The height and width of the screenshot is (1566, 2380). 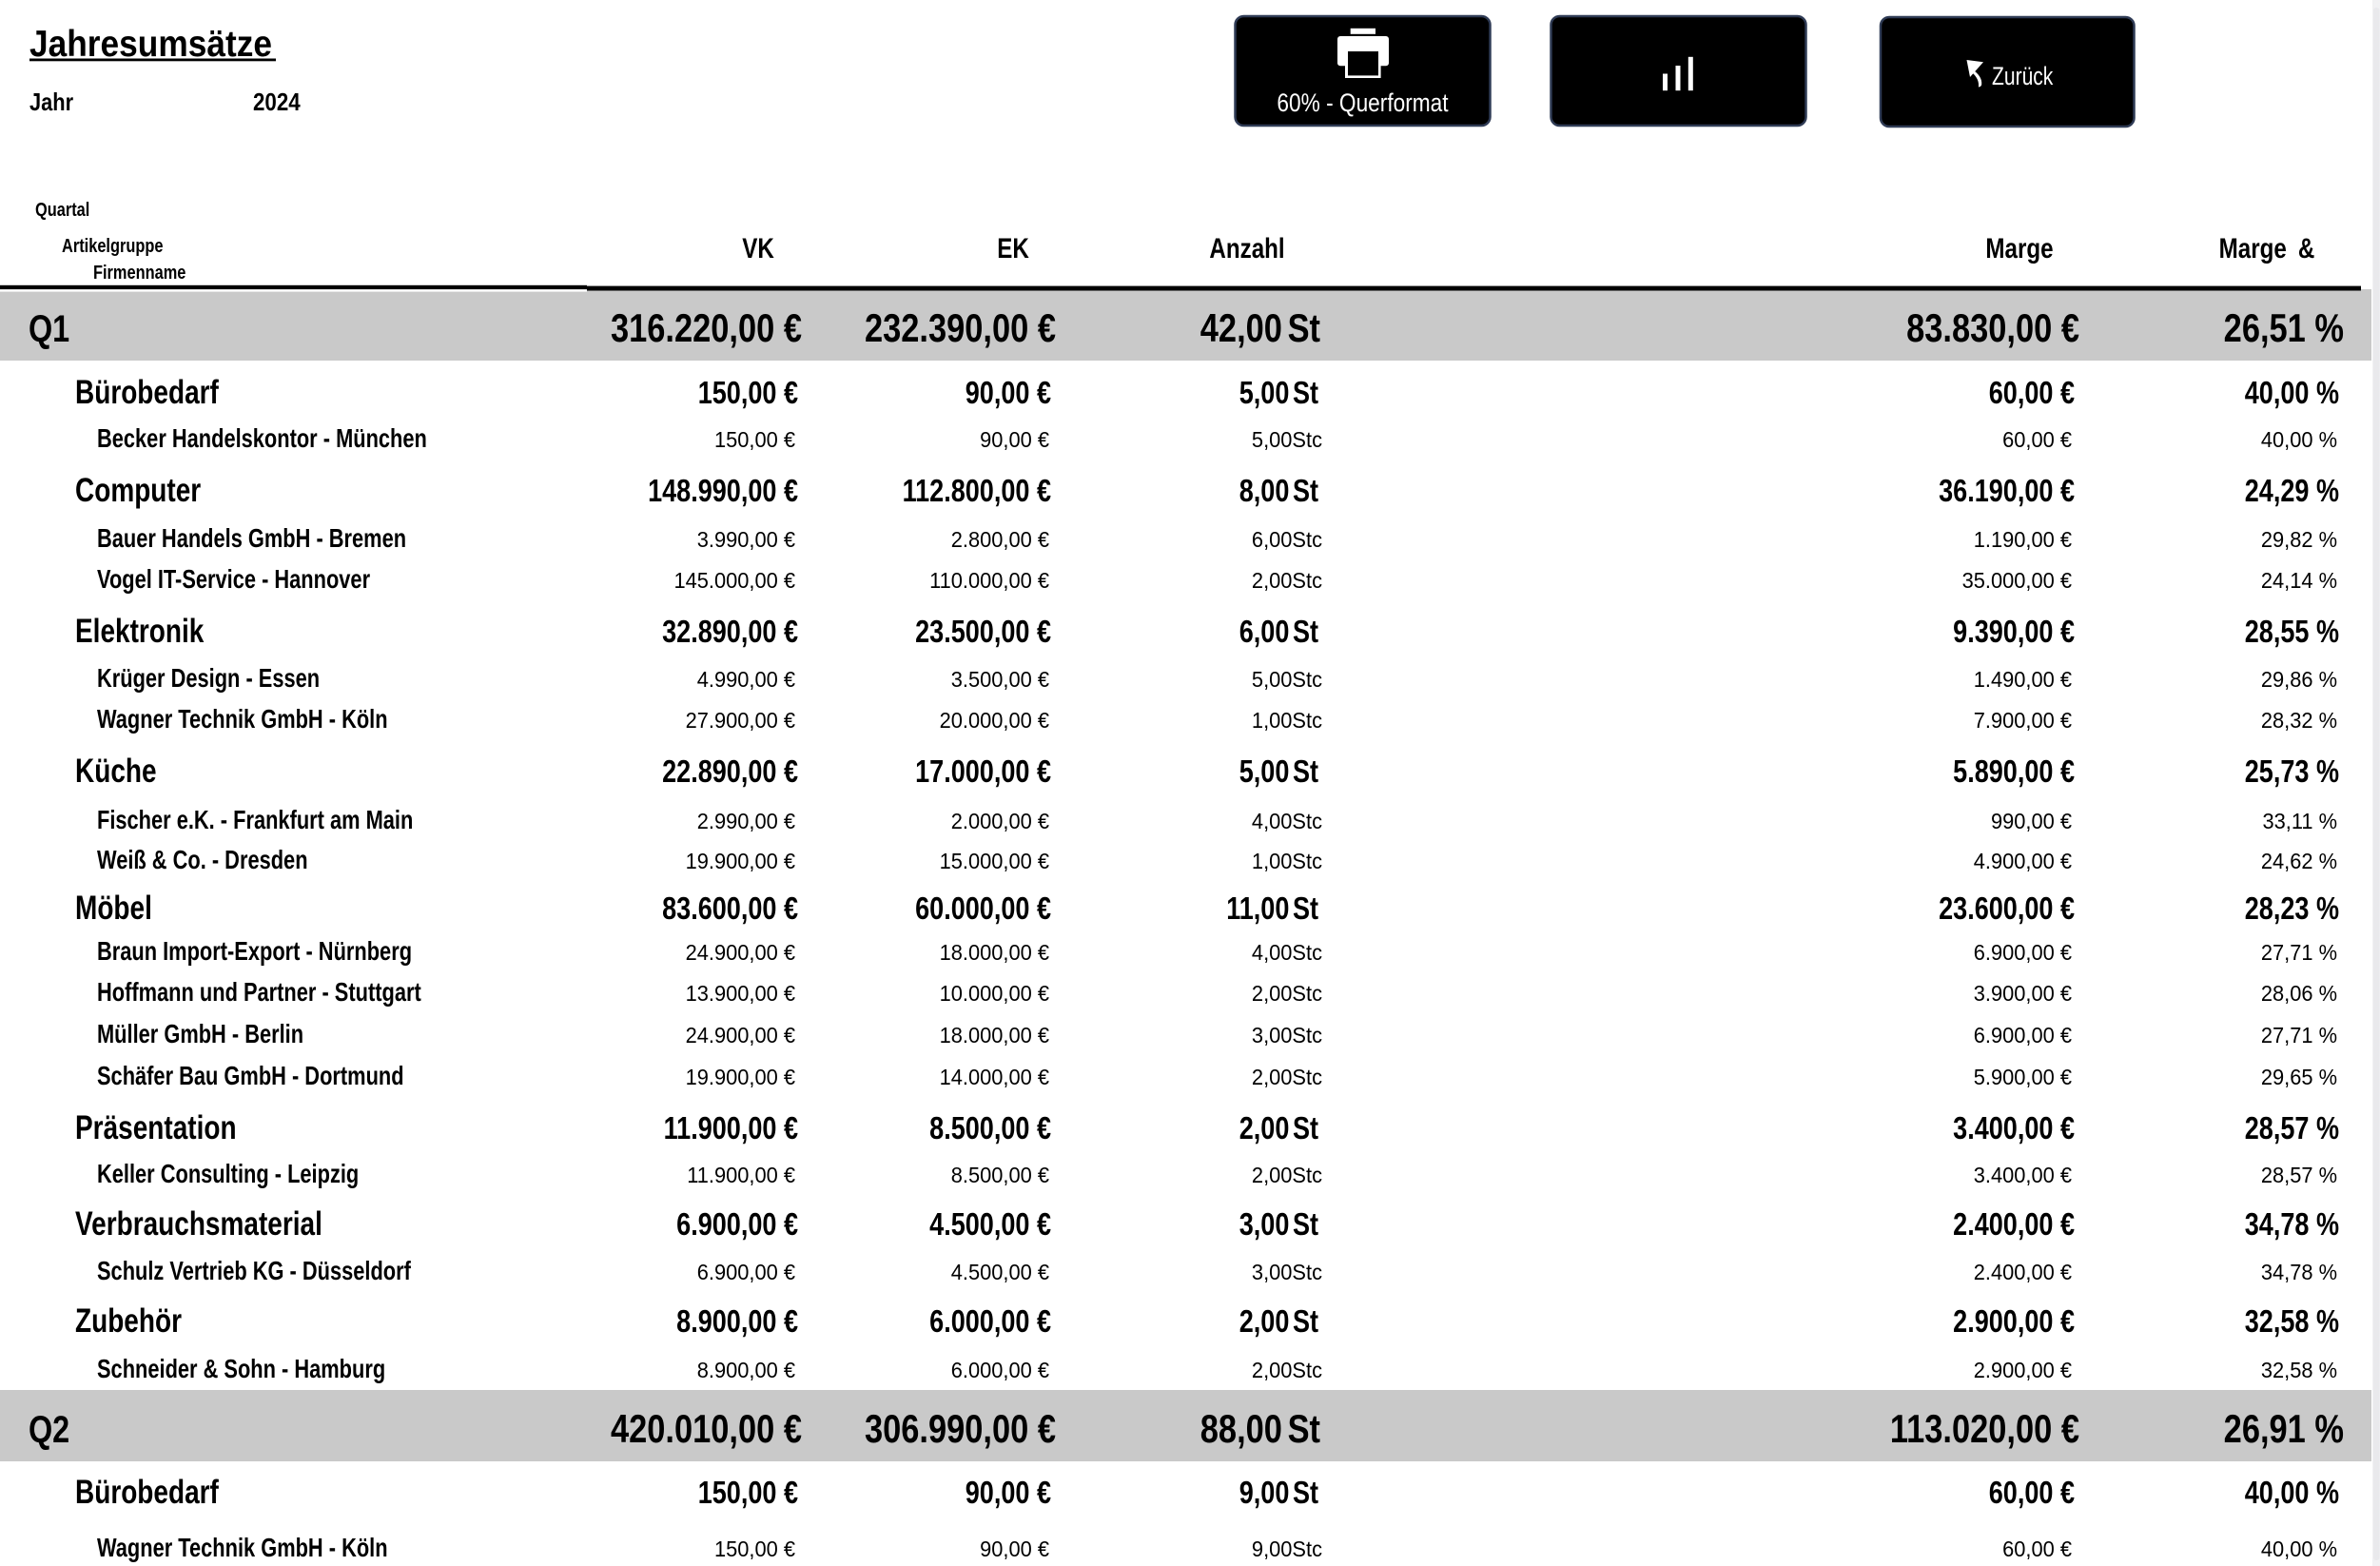 I want to click on svg-text: 60% - Querformat, so click(x=1362, y=102).